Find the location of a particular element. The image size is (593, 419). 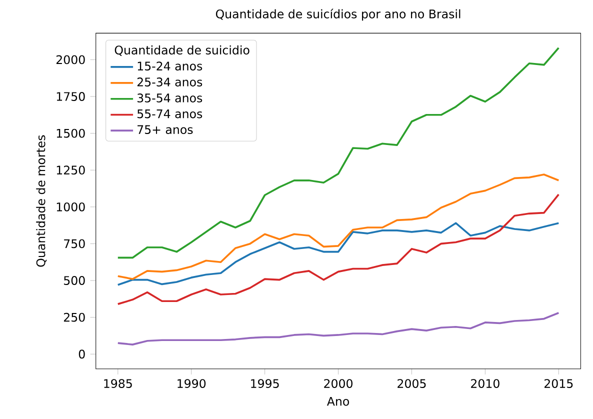

x-tick-label: 1985 is located at coordinates (118, 383).